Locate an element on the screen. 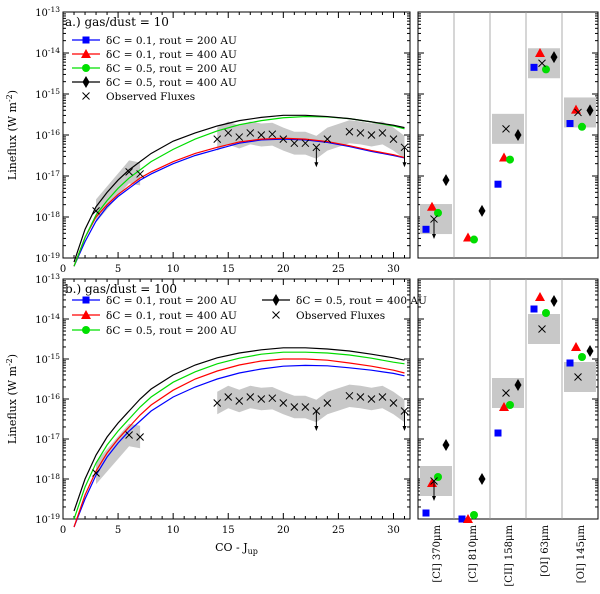 Image resolution: width=600 pixels, height=594 pixels. x-tick-label: 20 is located at coordinates (283, 530).